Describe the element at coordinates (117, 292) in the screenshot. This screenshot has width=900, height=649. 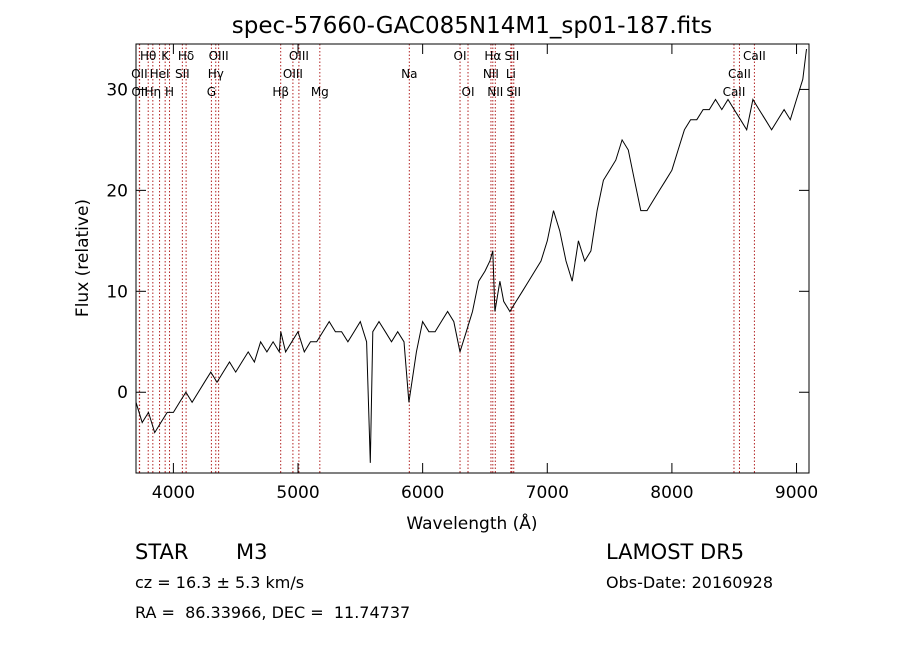
I see `y-tick-label-1: 10` at that location.